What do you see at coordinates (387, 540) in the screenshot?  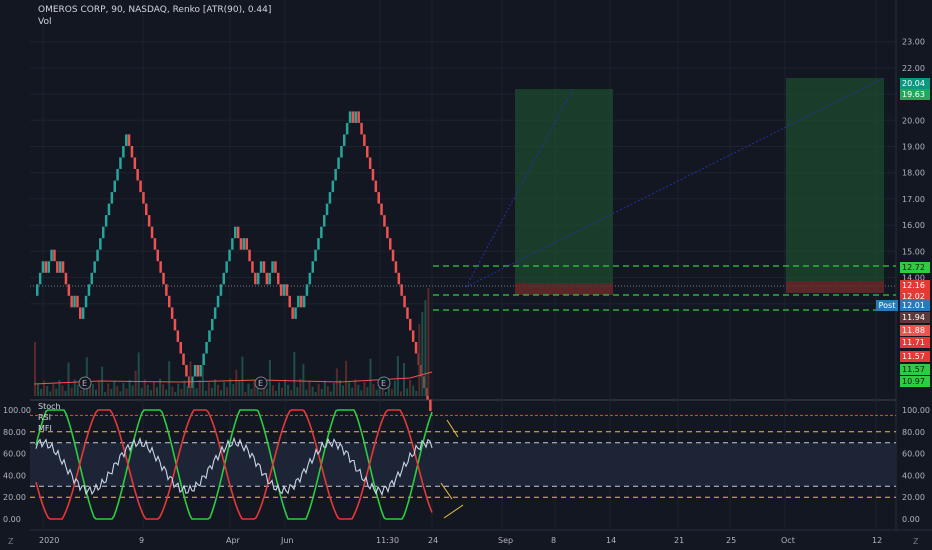 I see `time-axis-label: 11:30` at bounding box center [387, 540].